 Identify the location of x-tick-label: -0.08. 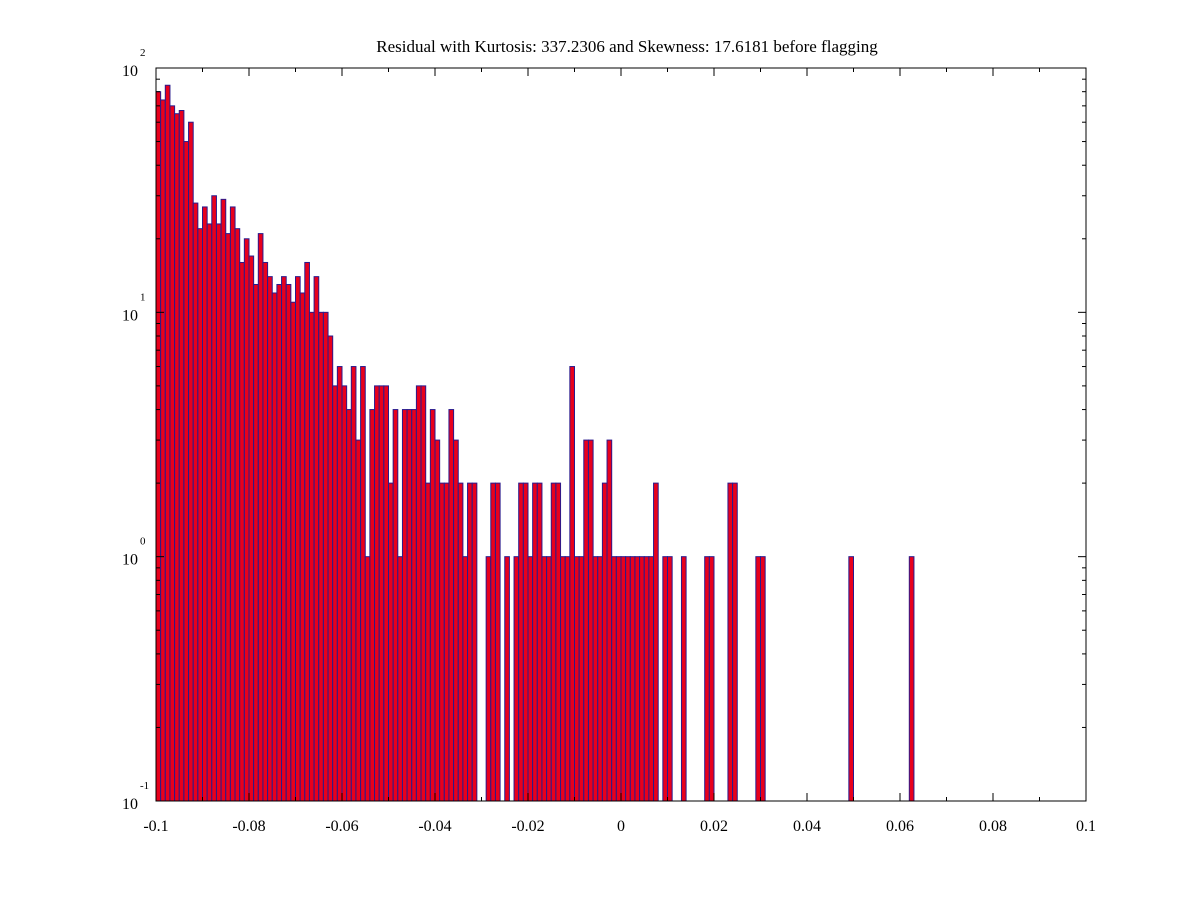
(248, 826).